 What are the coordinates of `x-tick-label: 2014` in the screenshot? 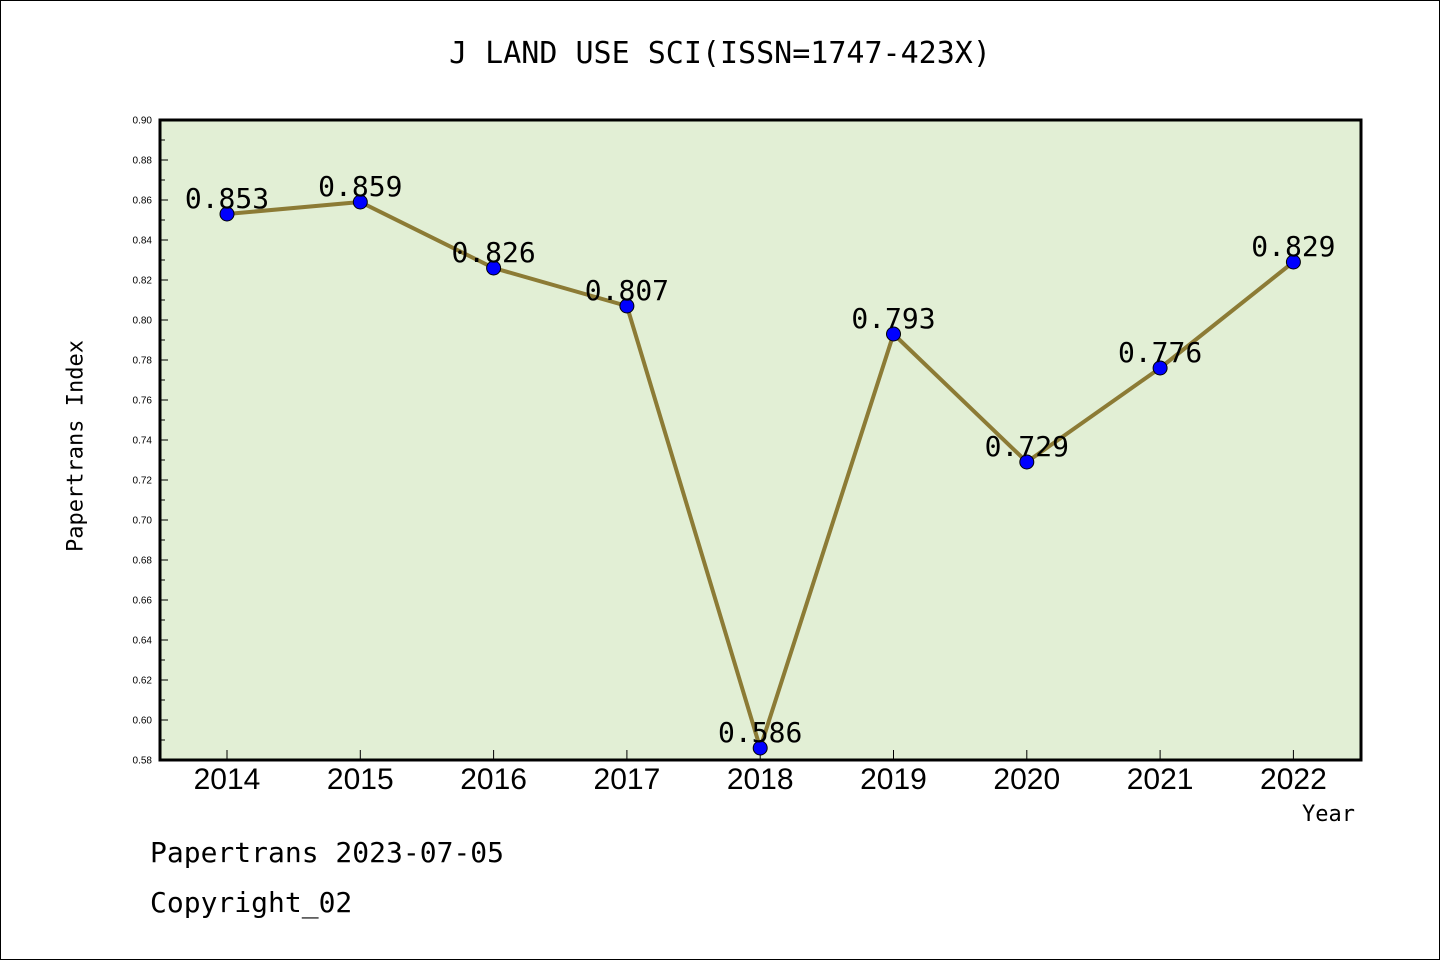 It's located at (227, 779).